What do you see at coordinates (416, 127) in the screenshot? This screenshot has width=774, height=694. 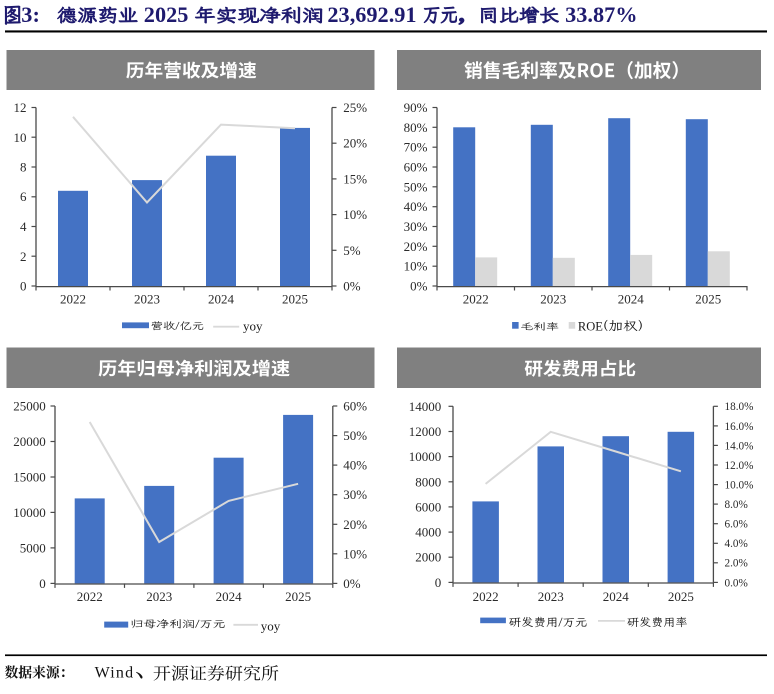 I see `svg-text: 80%` at bounding box center [416, 127].